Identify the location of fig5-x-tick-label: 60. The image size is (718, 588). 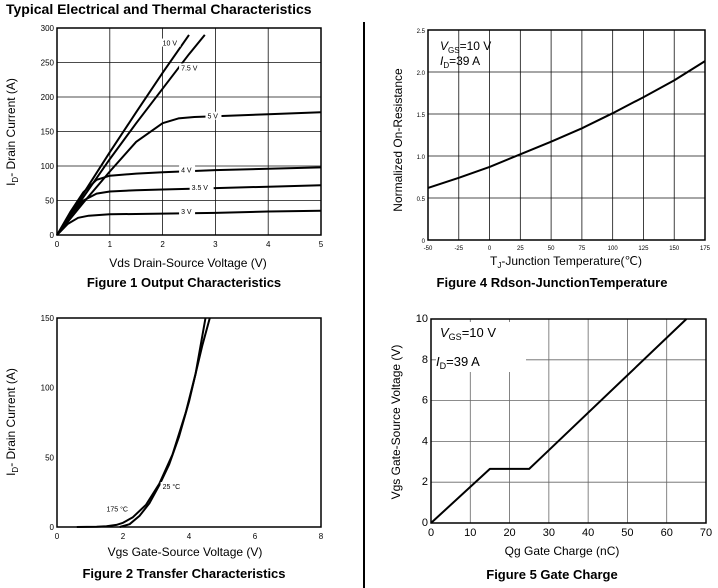
(667, 533).